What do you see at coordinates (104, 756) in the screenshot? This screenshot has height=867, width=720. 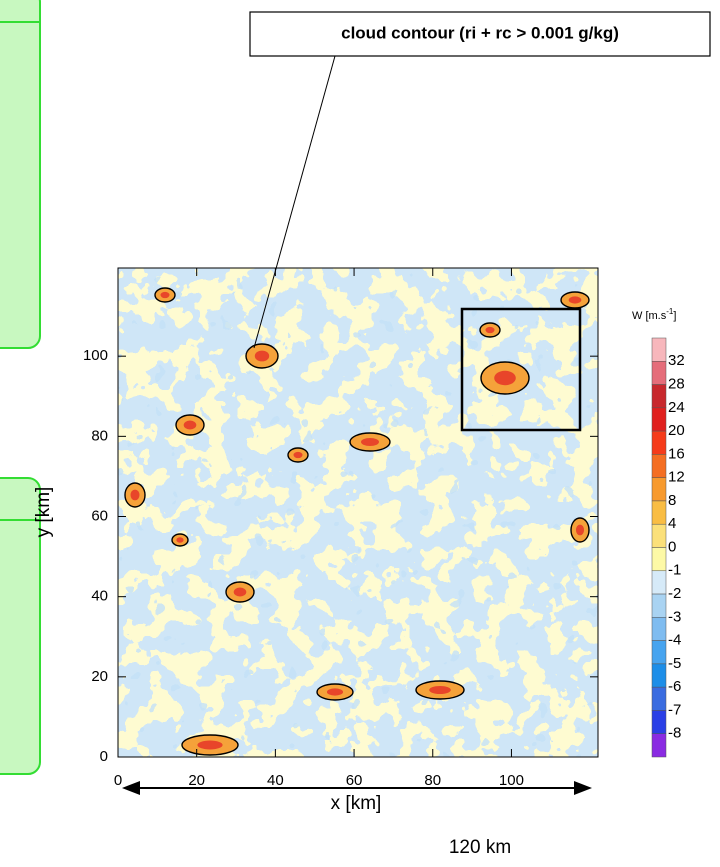 I see `y-tick-label: 0` at bounding box center [104, 756].